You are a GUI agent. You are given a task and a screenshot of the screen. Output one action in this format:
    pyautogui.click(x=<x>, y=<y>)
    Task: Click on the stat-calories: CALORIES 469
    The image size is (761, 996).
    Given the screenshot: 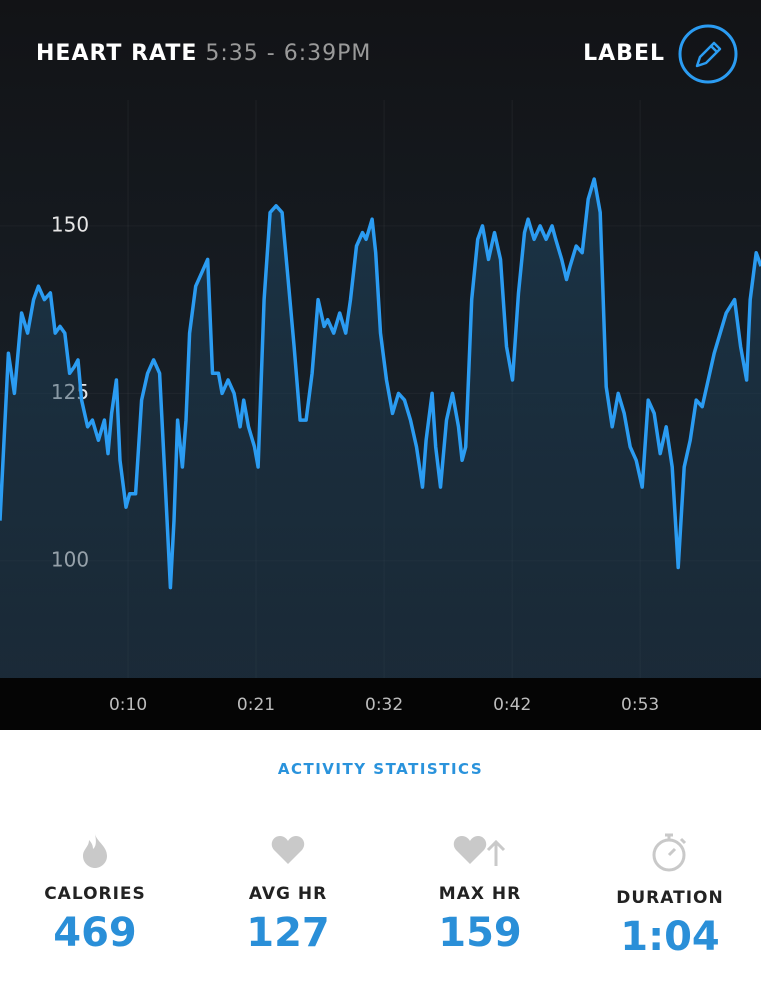 What is the action you would take?
    pyautogui.click(x=95, y=893)
    